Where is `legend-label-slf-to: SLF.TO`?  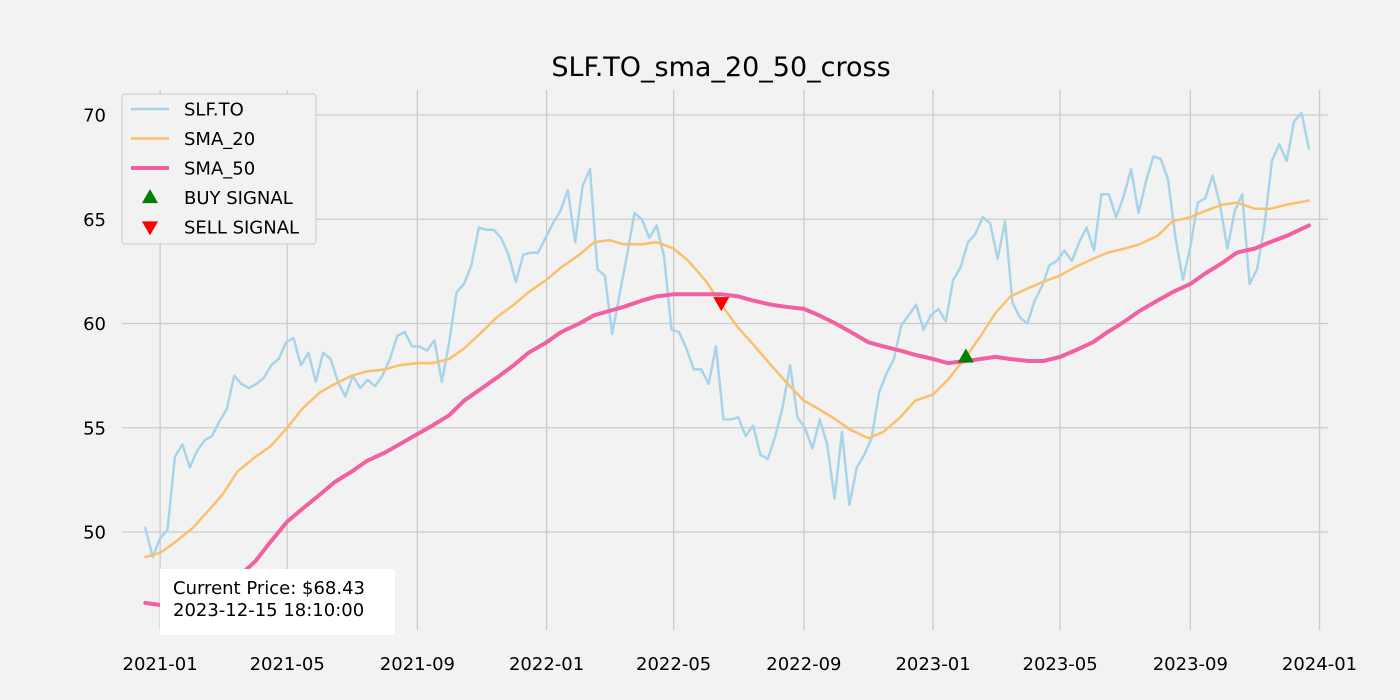 legend-label-slf-to: SLF.TO is located at coordinates (214, 110).